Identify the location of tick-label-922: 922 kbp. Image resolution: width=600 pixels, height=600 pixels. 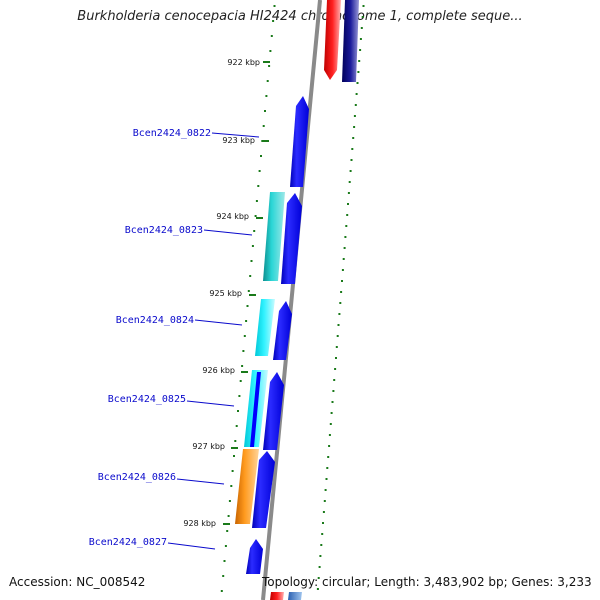
(243, 62).